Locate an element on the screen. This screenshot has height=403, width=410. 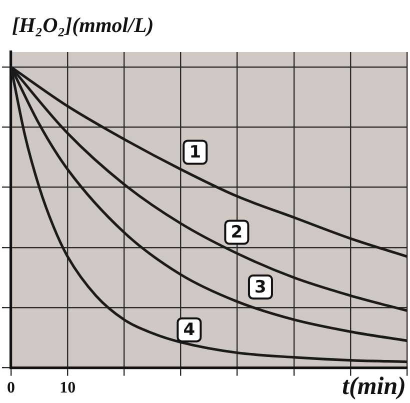
x-tick-label: 10 is located at coordinates (68, 388).